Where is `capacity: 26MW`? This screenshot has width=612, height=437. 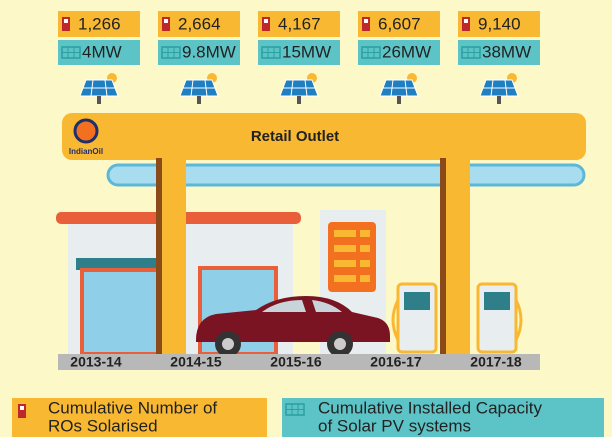
capacity: 26MW is located at coordinates (406, 51).